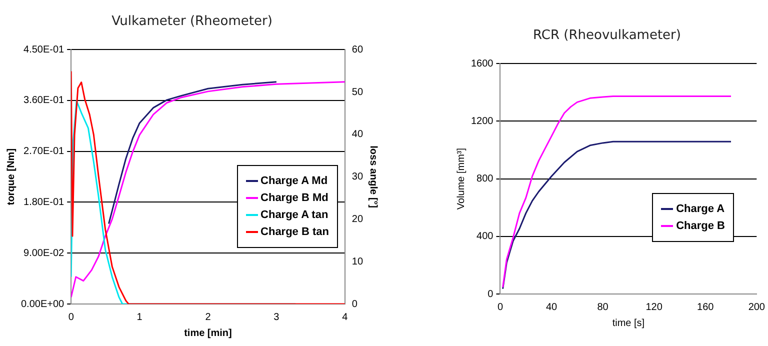  I want to click on y2-tick-label: 20, so click(358, 219).